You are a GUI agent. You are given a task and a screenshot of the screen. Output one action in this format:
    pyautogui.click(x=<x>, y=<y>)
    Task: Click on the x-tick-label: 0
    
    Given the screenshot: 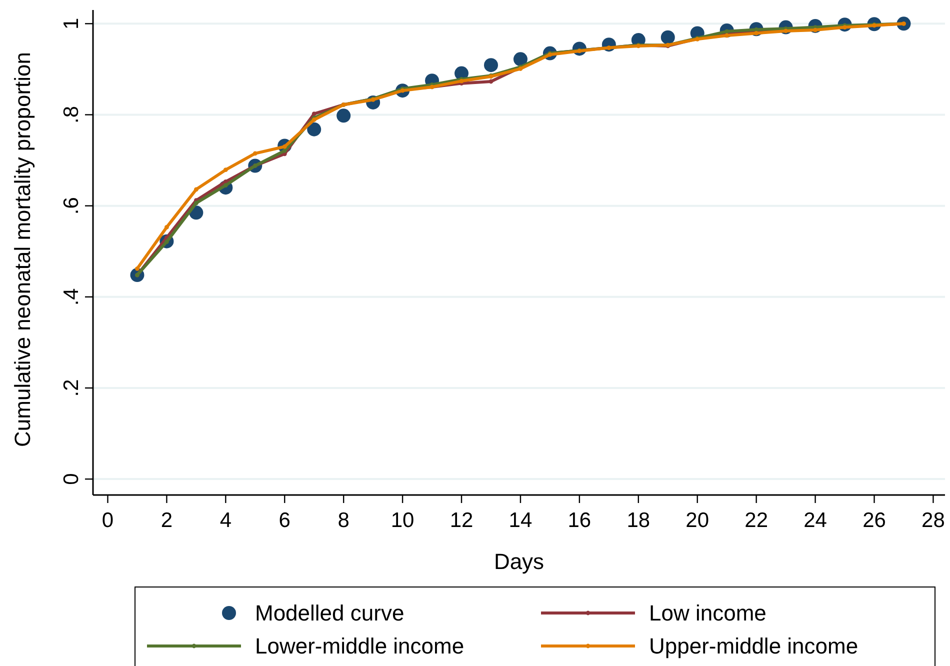 What is the action you would take?
    pyautogui.click(x=108, y=520)
    